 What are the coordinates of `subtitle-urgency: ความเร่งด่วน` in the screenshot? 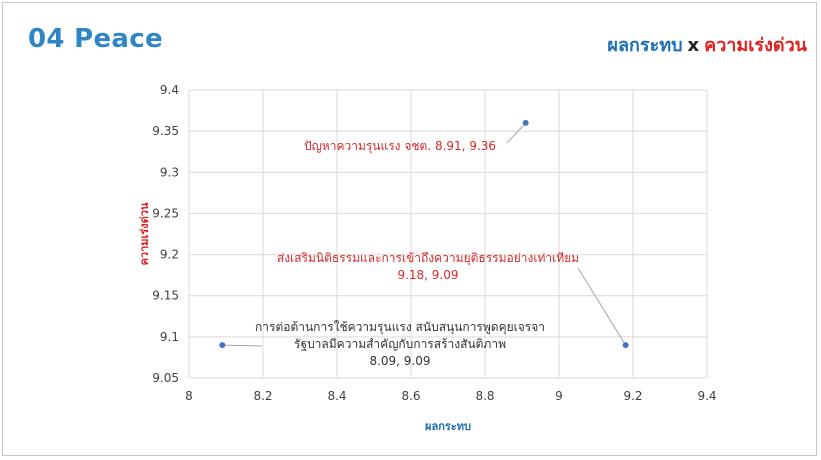 It's located at (755, 45).